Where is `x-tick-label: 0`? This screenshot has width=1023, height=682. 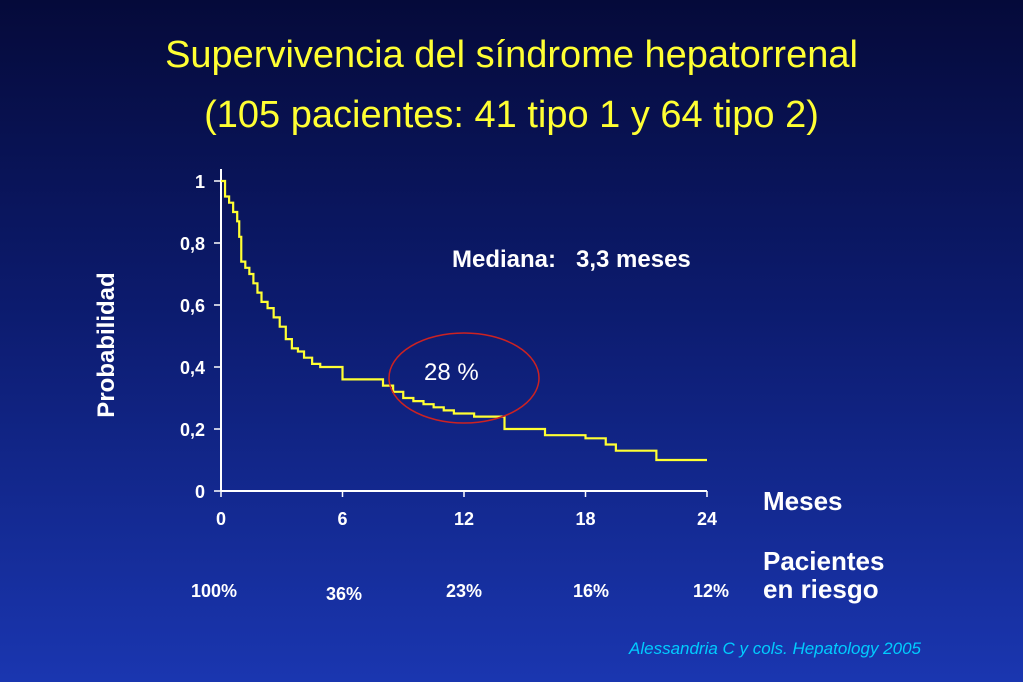
x-tick-label: 0 is located at coordinates (221, 519).